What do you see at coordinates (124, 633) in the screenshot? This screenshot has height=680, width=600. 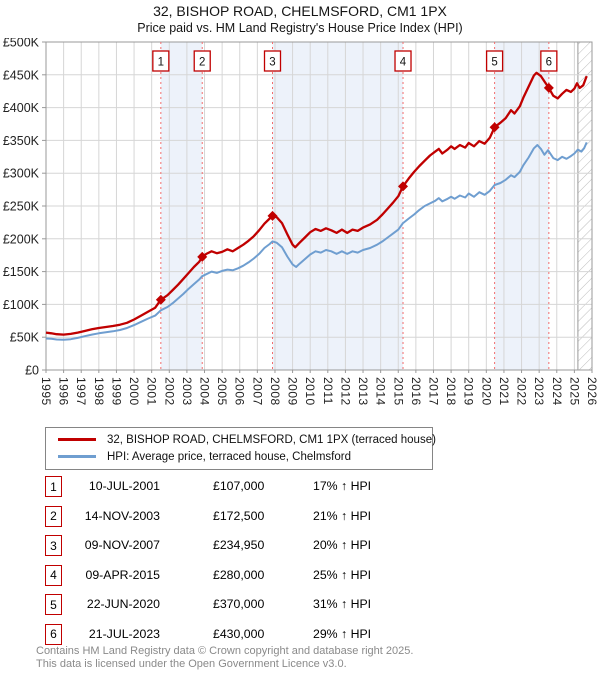 I see `sale-date: 21-JUL-2023` at bounding box center [124, 633].